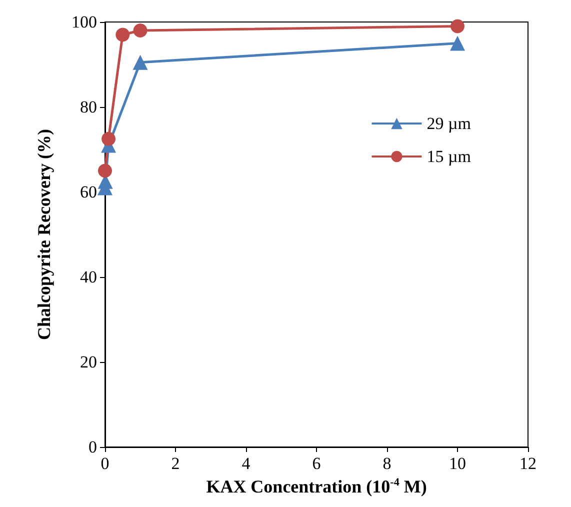 The width and height of the screenshot is (571, 507). What do you see at coordinates (105, 463) in the screenshot?
I see `x-tick-label: 0` at bounding box center [105, 463].